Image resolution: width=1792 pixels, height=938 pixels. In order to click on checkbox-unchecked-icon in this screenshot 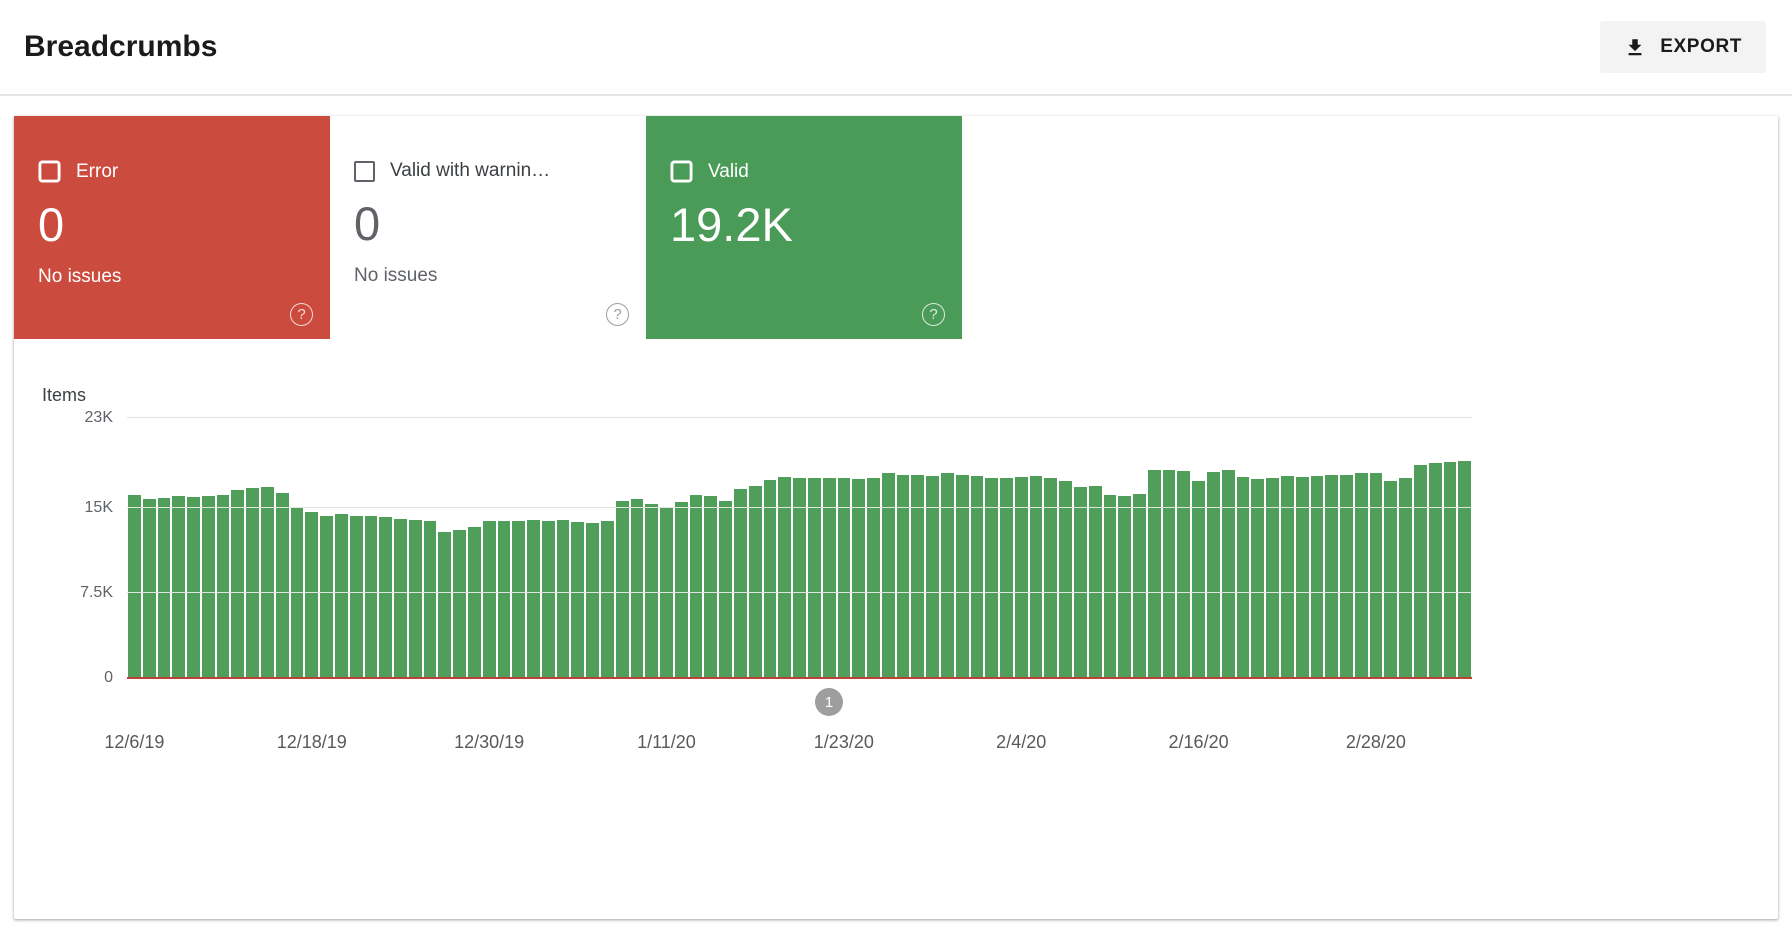, I will do `click(364, 171)`.